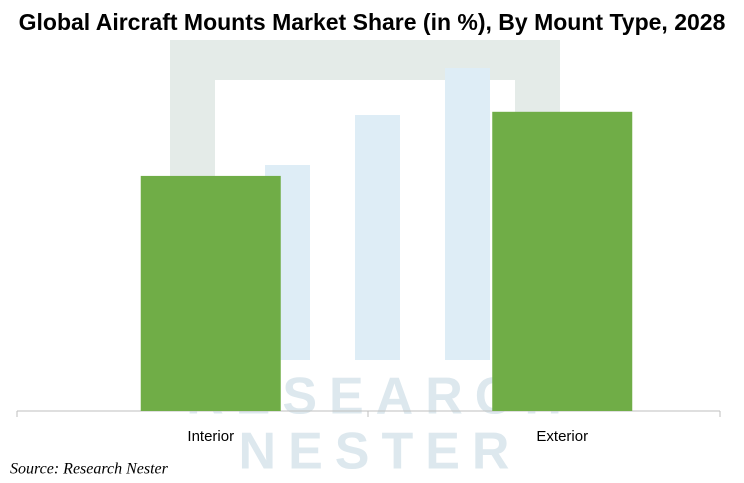  What do you see at coordinates (380, 452) in the screenshot?
I see `watermark-text: NESTER` at bounding box center [380, 452].